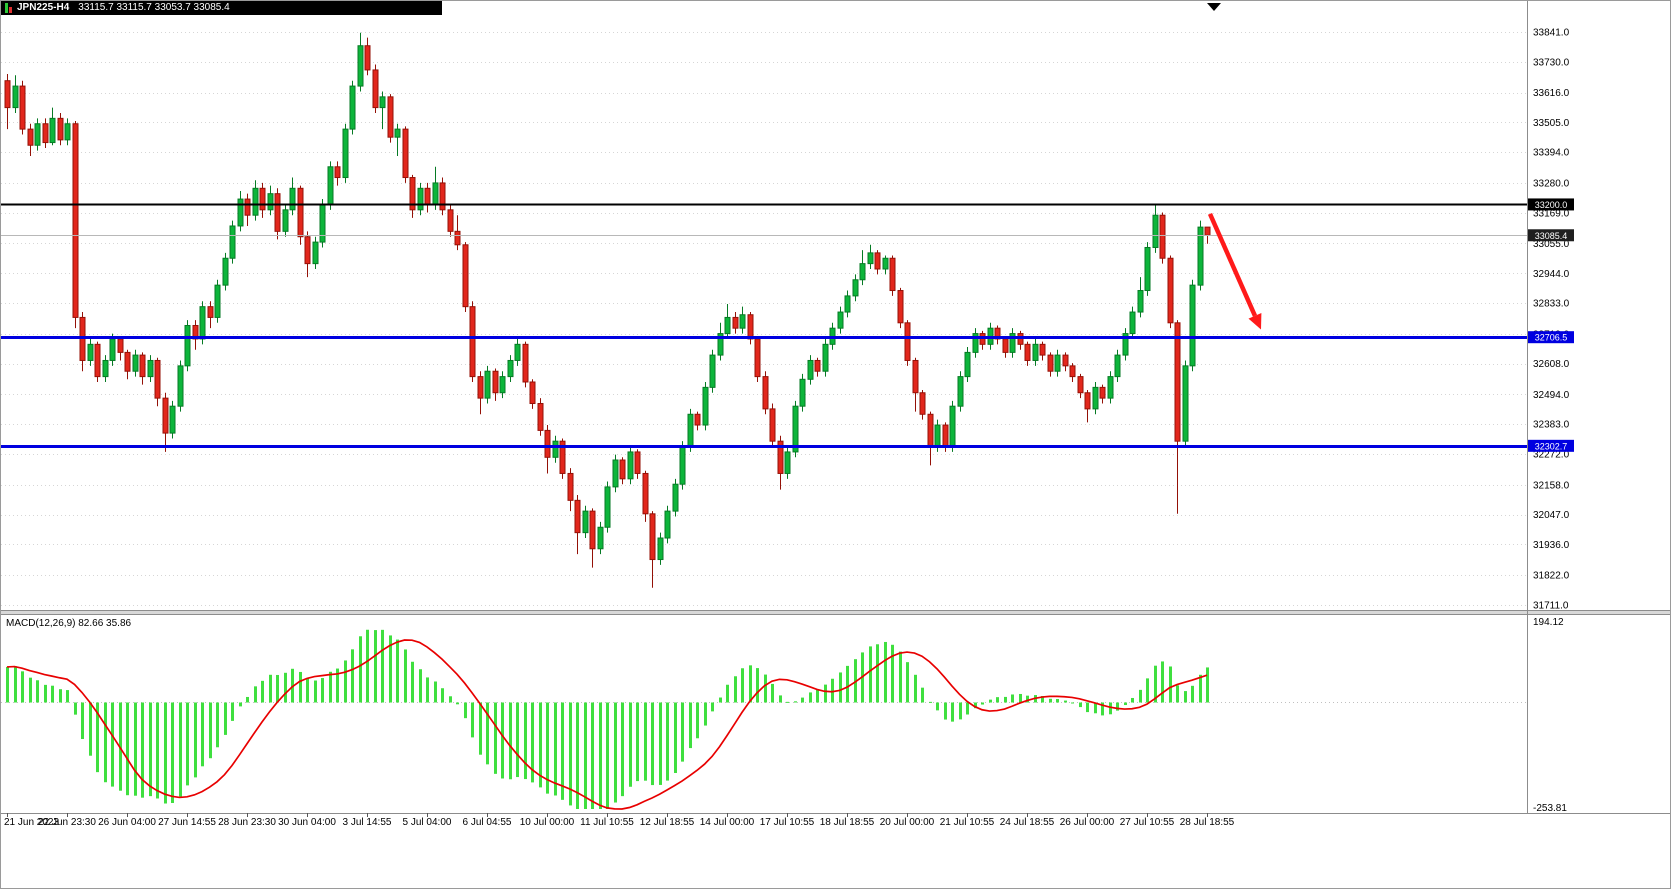 The image size is (1671, 889). I want to click on price-tick-label: 33055.0, so click(1551, 244).